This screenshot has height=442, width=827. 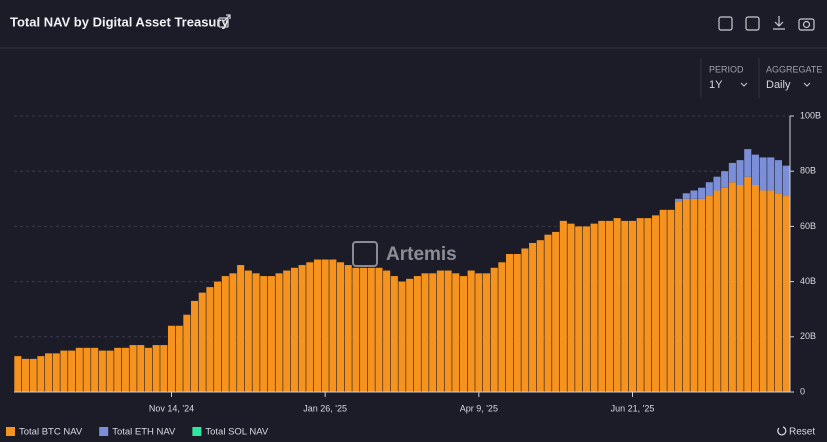 I want to click on chart-title: Total NAV by Digital Asset Treasury, so click(x=119, y=21).